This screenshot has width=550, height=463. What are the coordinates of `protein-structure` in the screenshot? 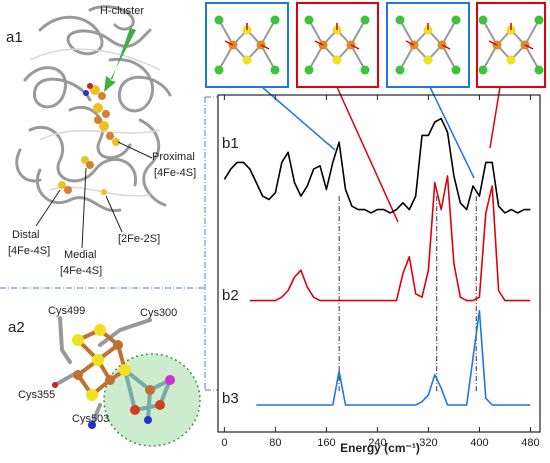 It's located at (93, 109).